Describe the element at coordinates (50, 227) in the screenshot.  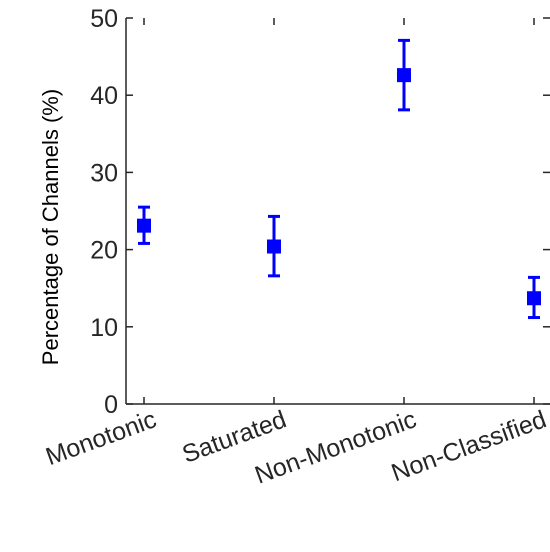
I see `y-axis-label: Percentage of Channels (%)` at that location.